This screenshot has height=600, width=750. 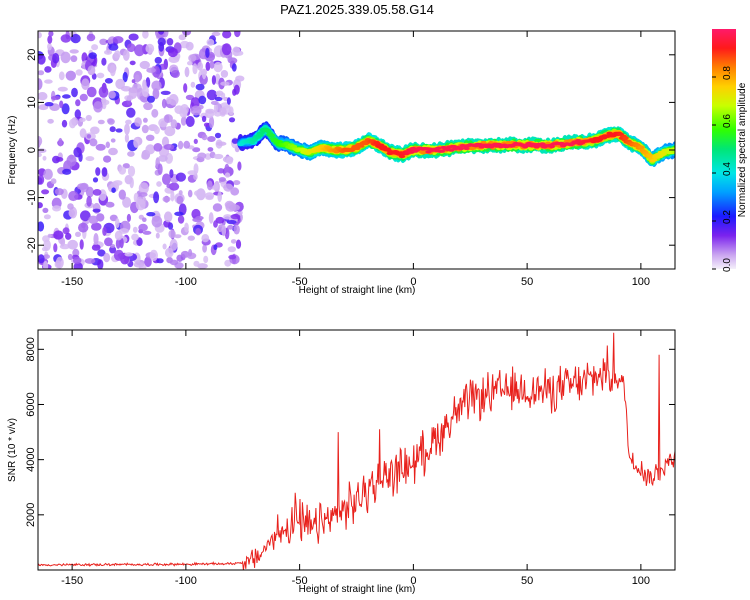 What do you see at coordinates (32, 102) in the screenshot?
I see `y-tick-label: 10` at bounding box center [32, 102].